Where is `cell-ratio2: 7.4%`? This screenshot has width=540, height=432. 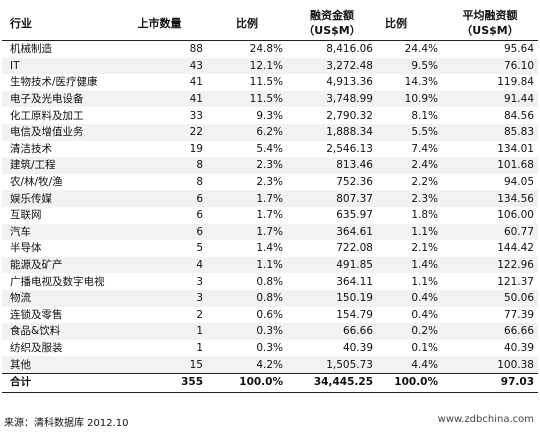 cell-ratio2: 7.4% is located at coordinates (409, 149).